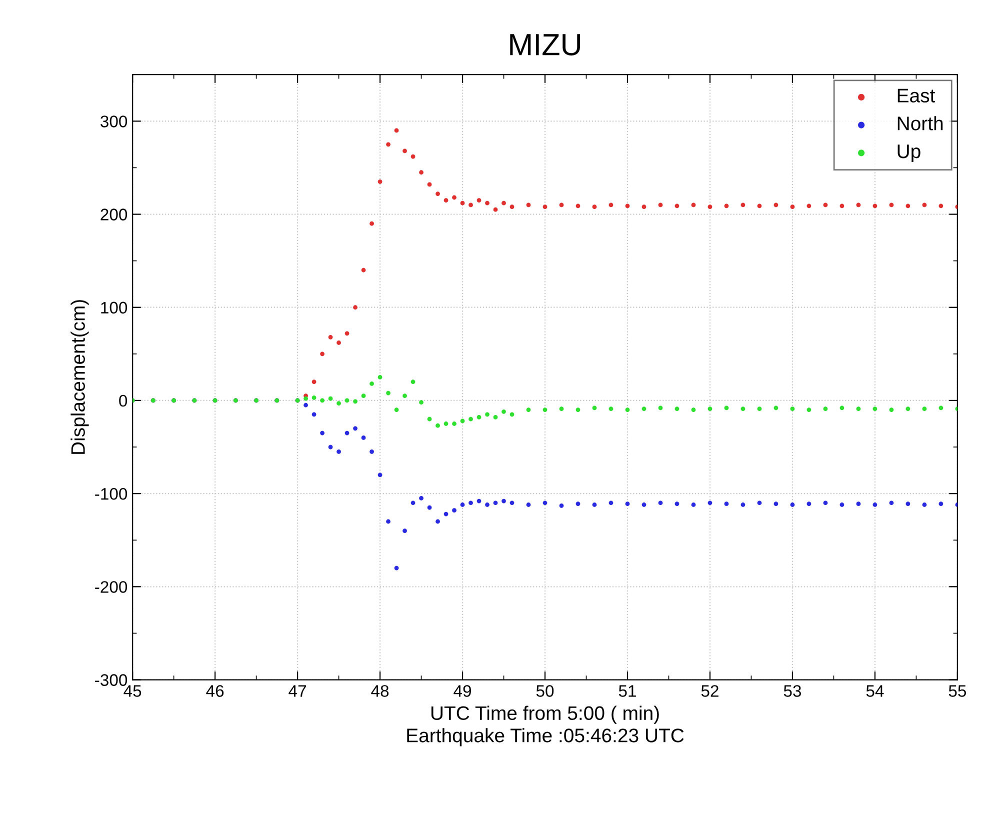 The width and height of the screenshot is (982, 829). I want to click on y-tick-label: -300, so click(111, 680).